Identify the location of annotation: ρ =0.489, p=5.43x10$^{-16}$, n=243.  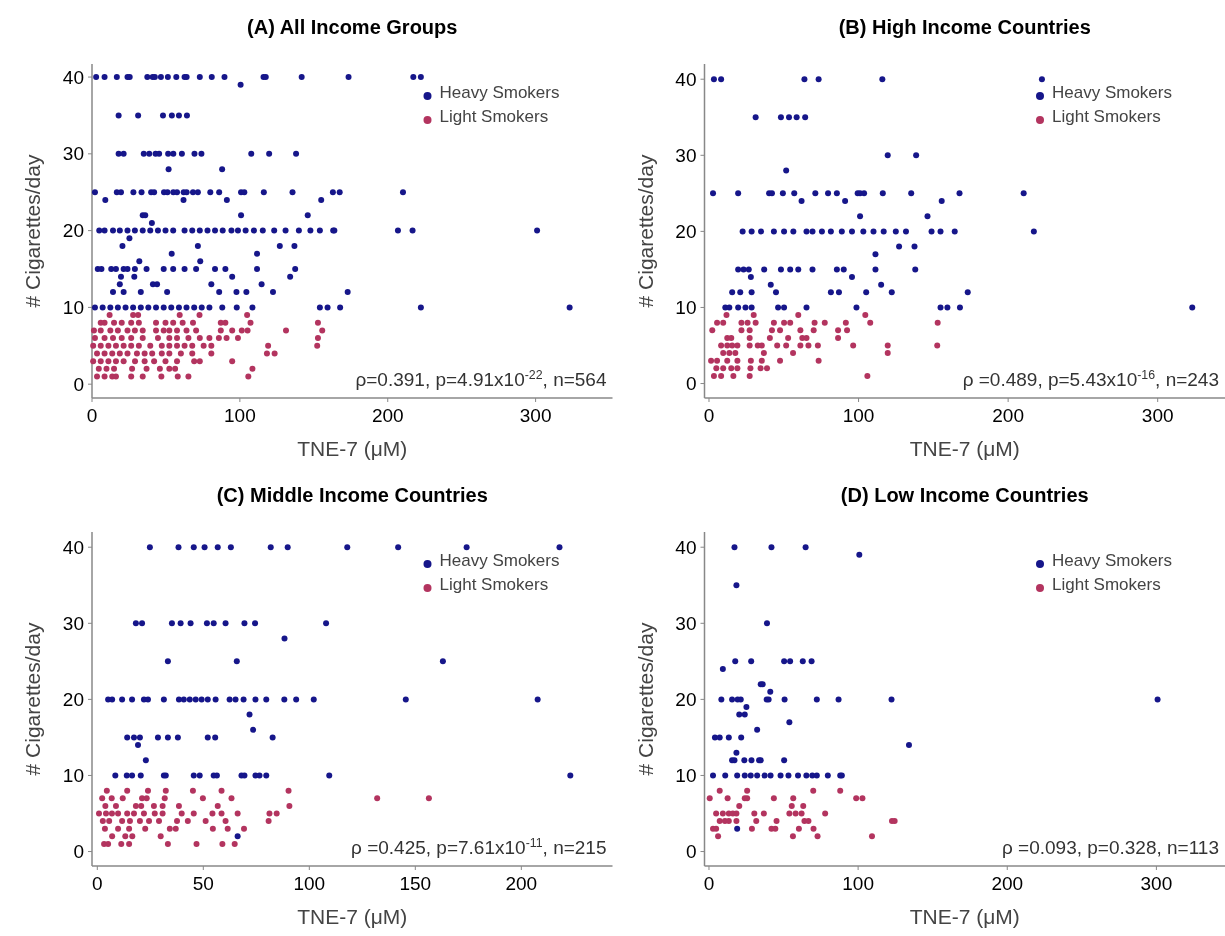
(1090, 379).